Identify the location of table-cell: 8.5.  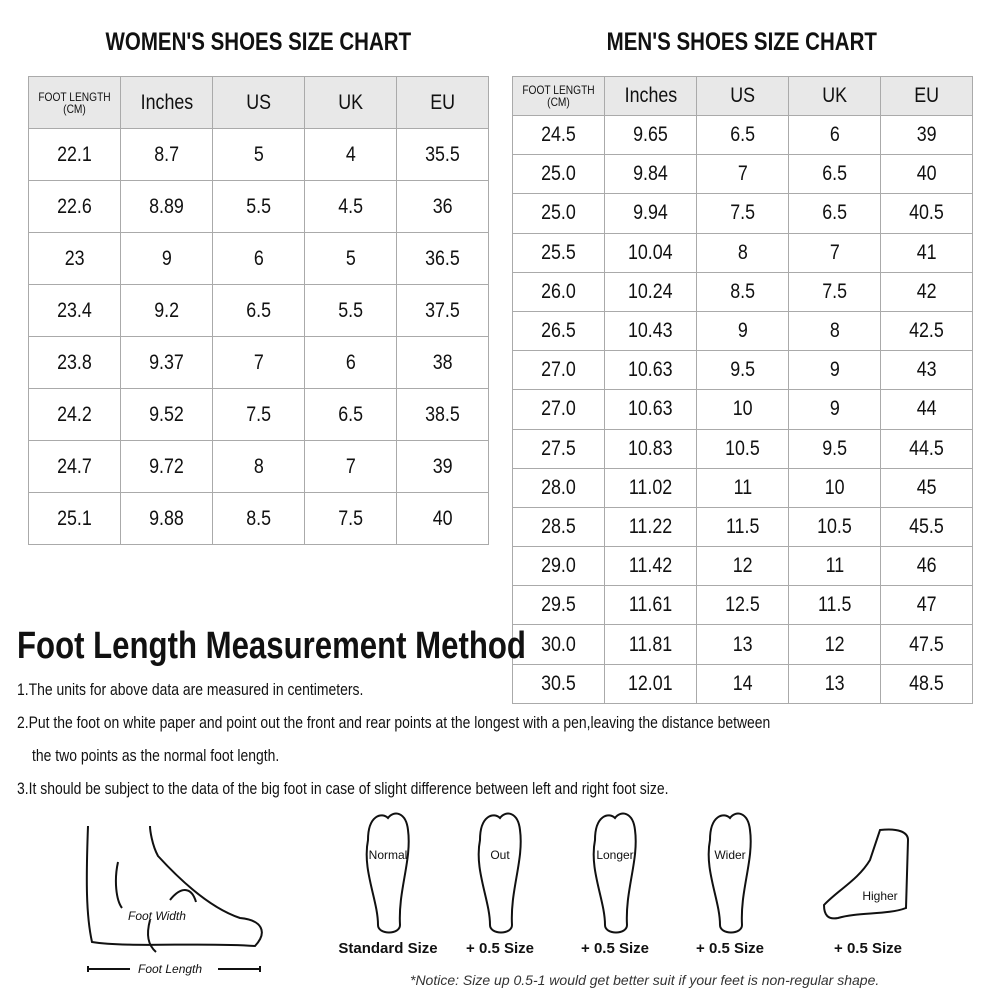
(258, 518).